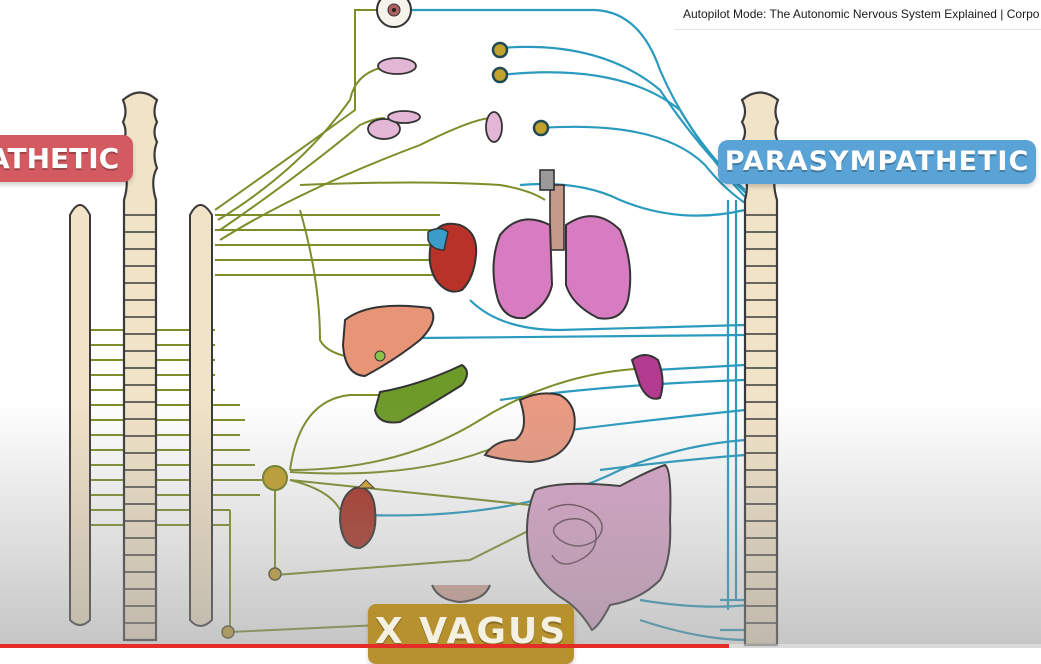 This screenshot has height=664, width=1041. Describe the element at coordinates (66, 158) in the screenshot. I see `sympathetic-banner: ATHETIC` at that location.